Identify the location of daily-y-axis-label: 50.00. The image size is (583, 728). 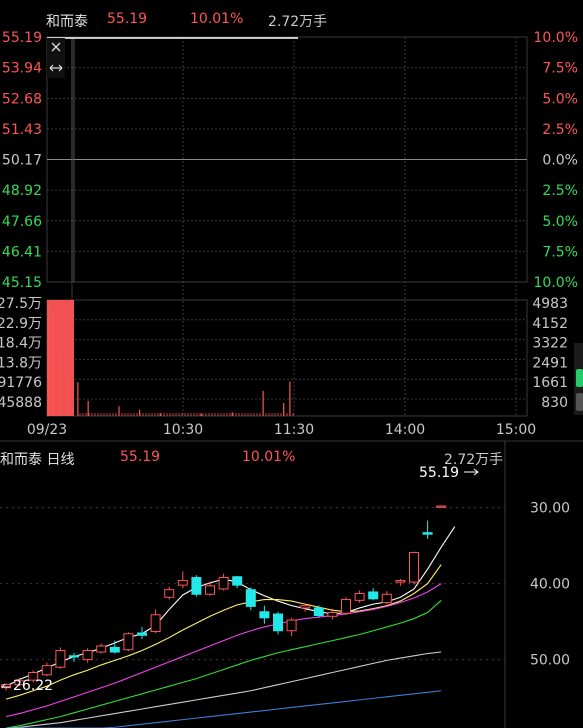
(550, 661).